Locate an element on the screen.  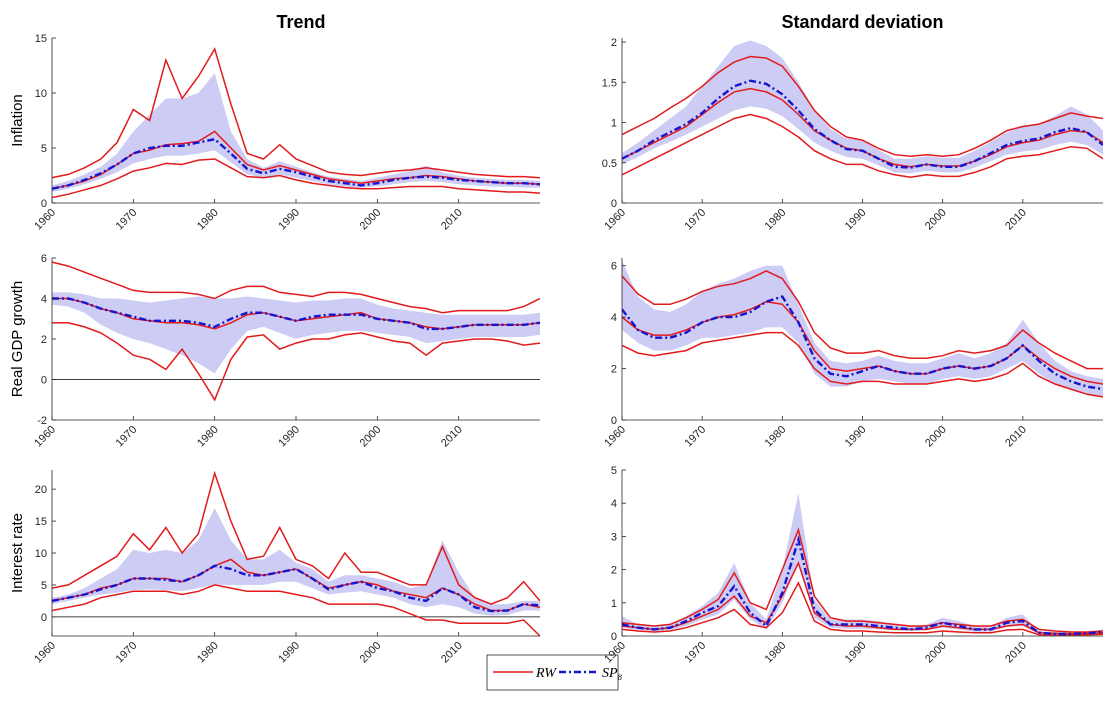
legend: RW SP₈ is located at coordinates (554, 672).